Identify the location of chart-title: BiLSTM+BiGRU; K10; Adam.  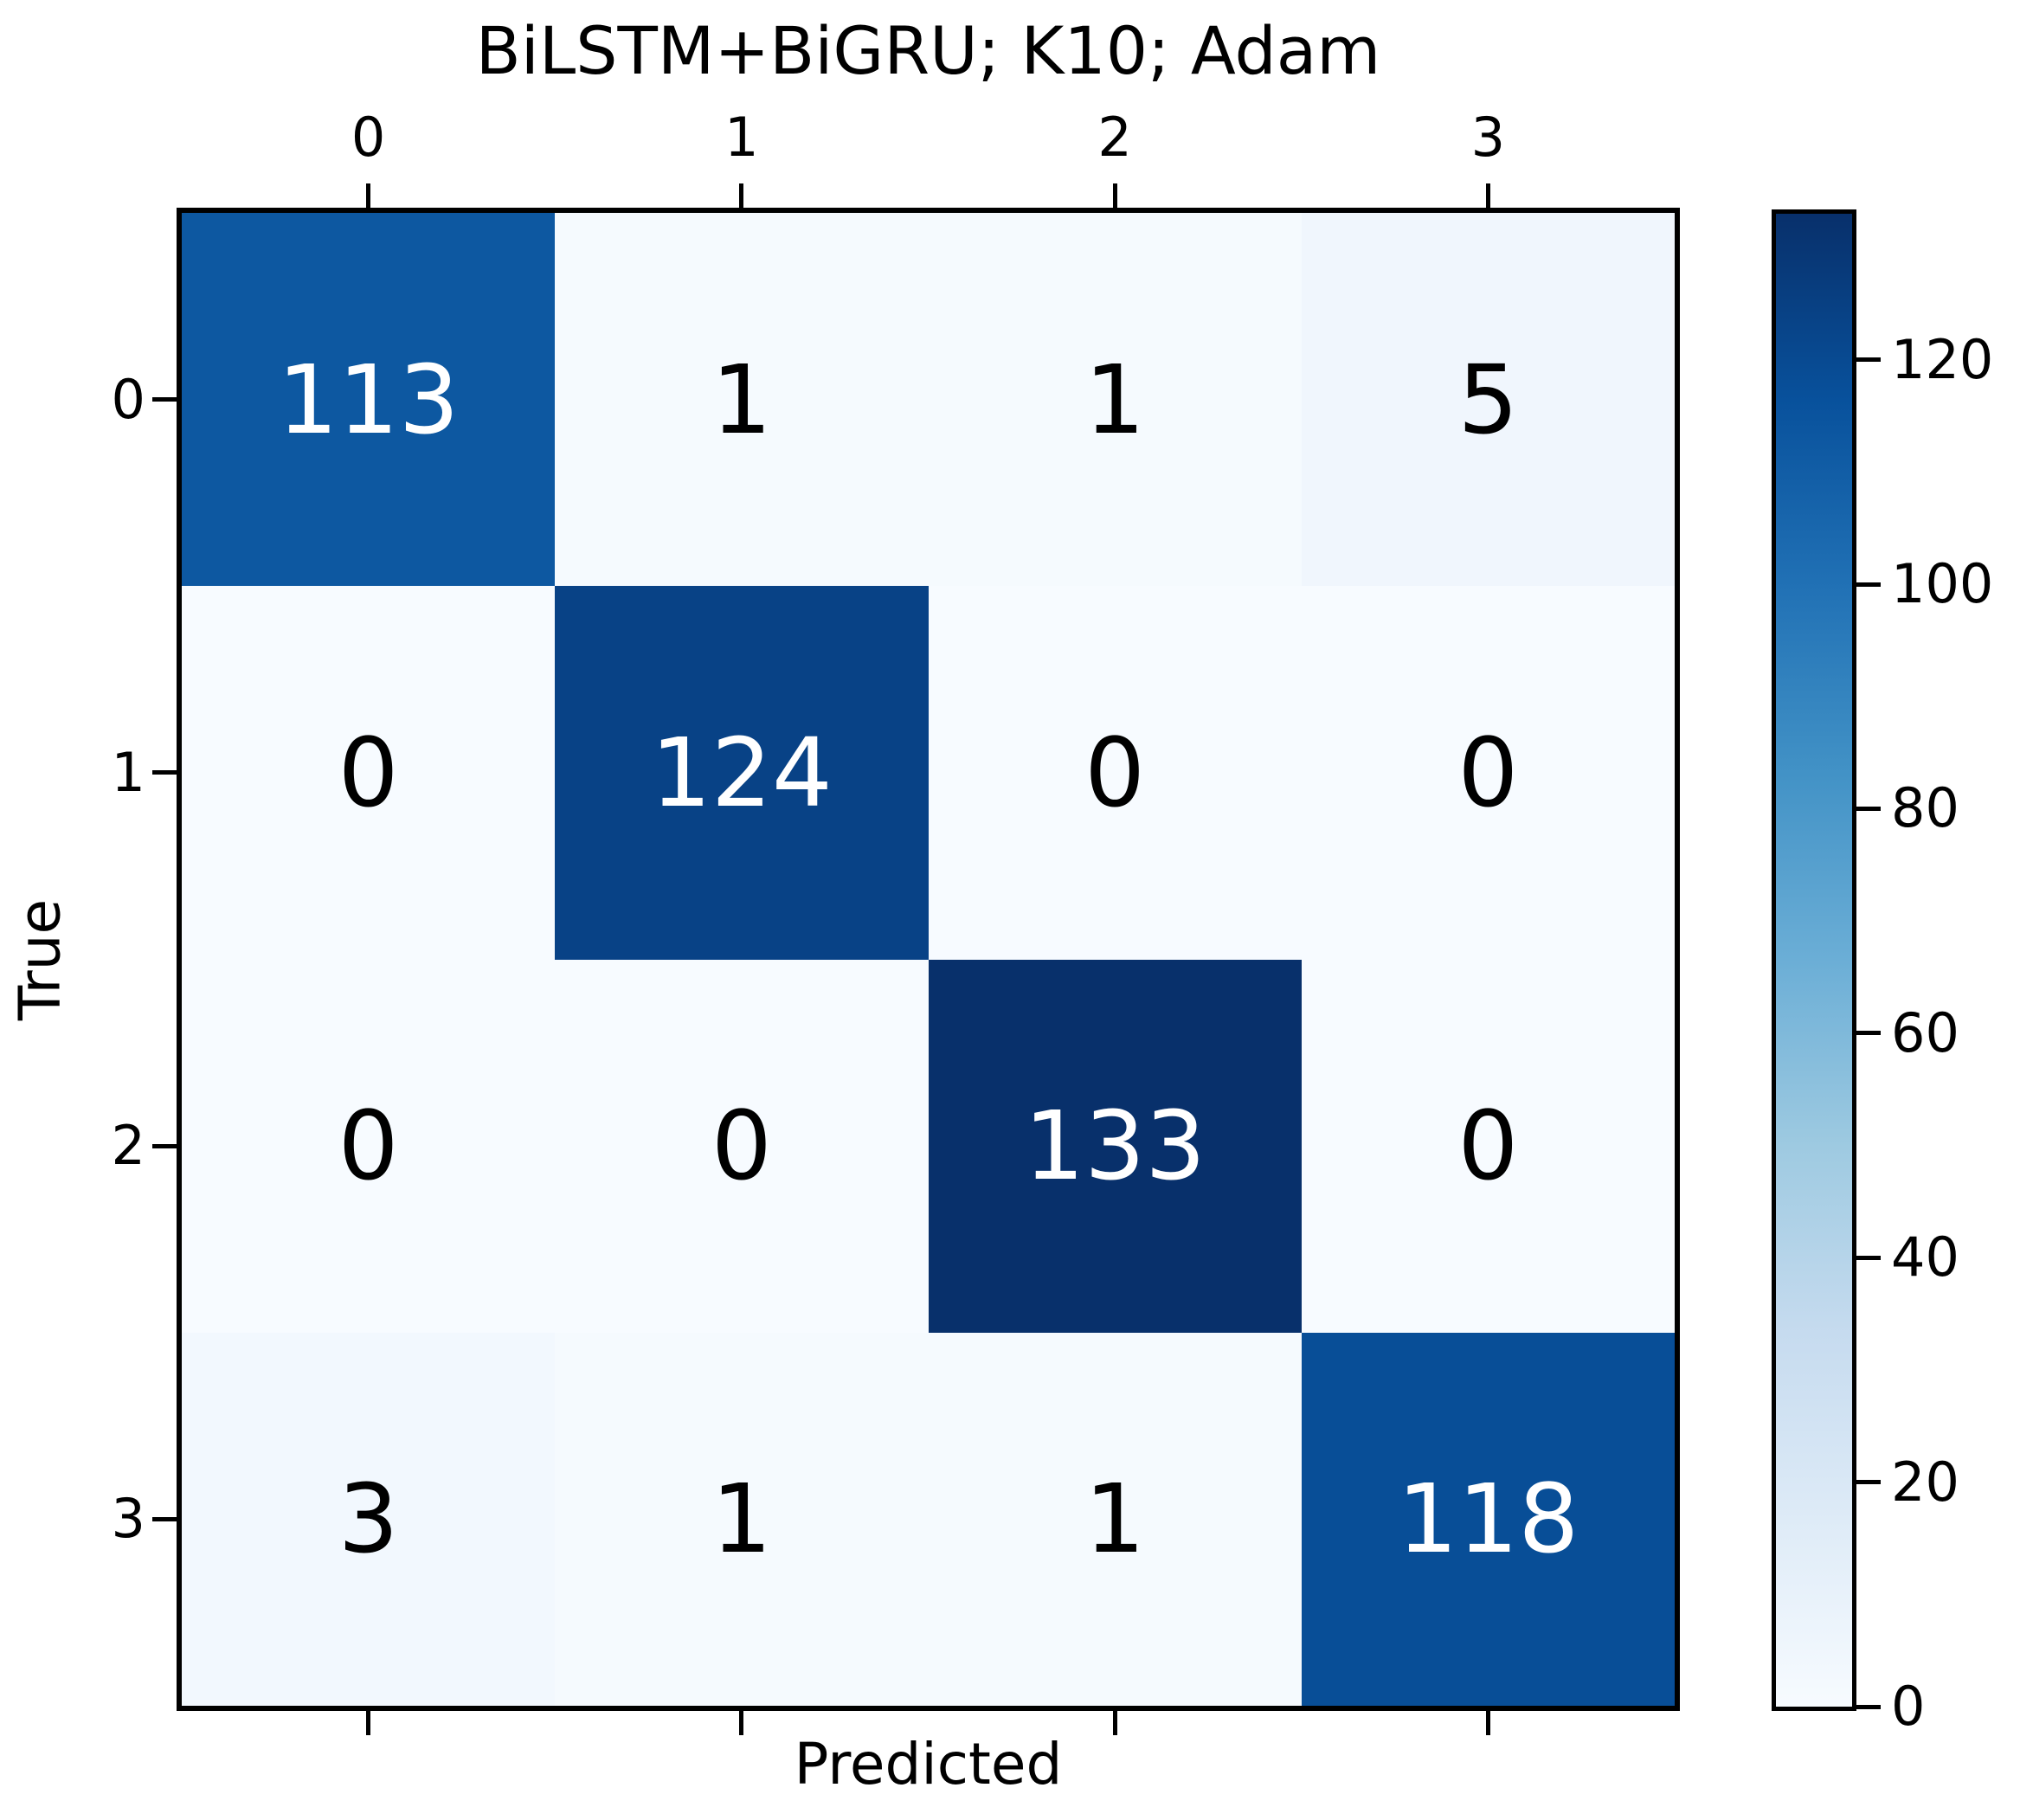
(928, 50).